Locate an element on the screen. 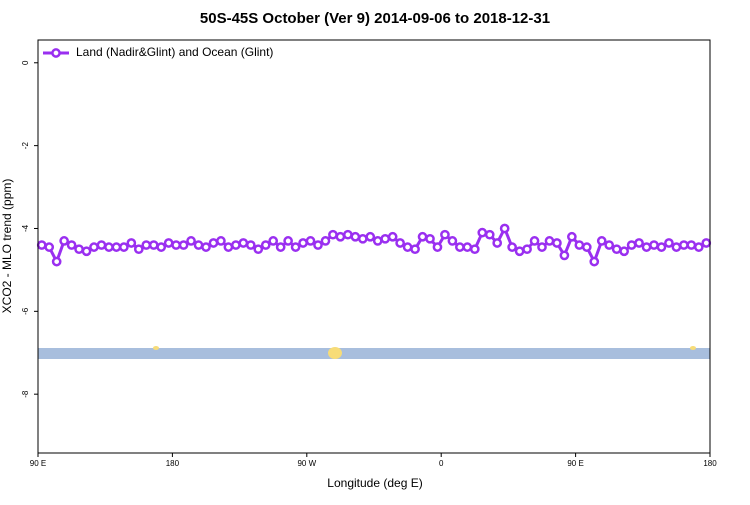 The width and height of the screenshot is (750, 505). legend-label: Land (Nadir&Glint) and Ocean (Glint) is located at coordinates (174, 52).